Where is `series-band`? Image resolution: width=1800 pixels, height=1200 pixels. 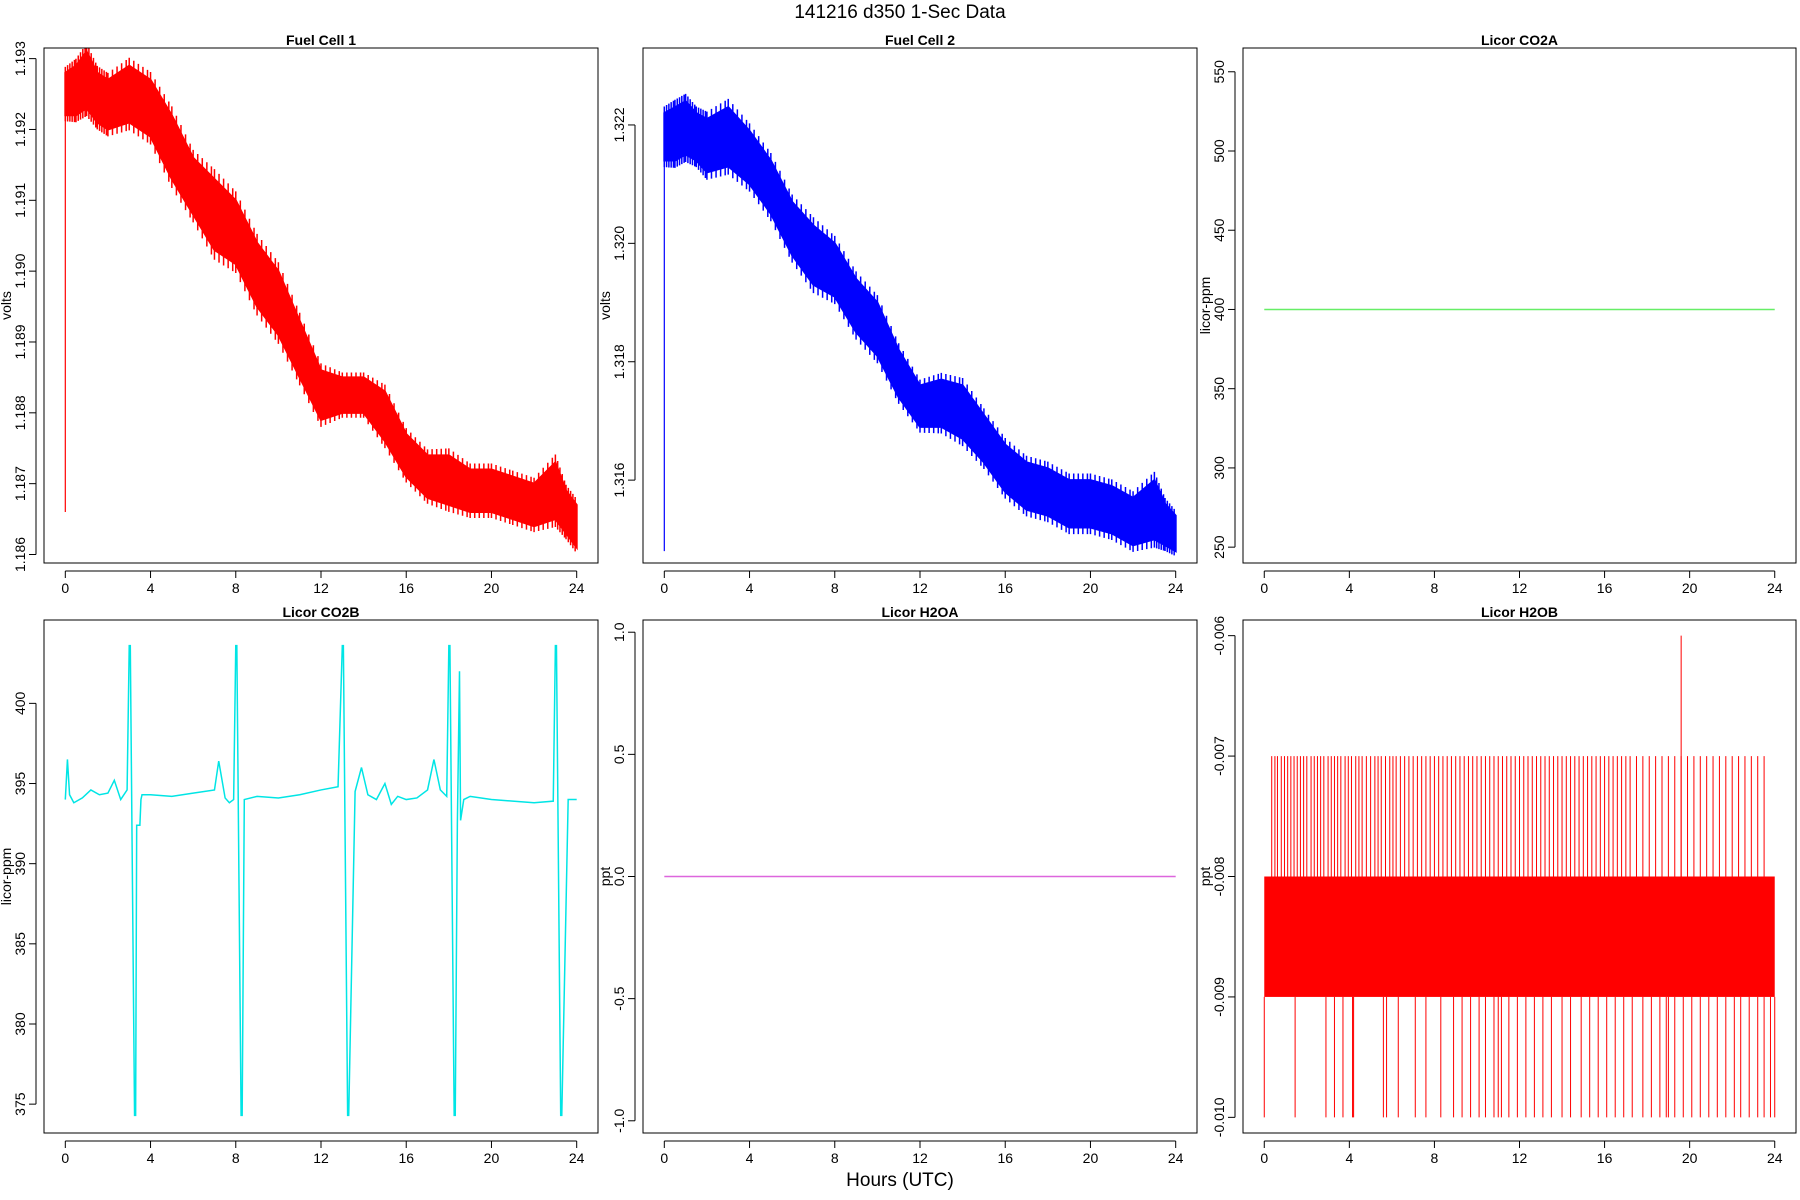
series-band is located at coordinates (1519, 936).